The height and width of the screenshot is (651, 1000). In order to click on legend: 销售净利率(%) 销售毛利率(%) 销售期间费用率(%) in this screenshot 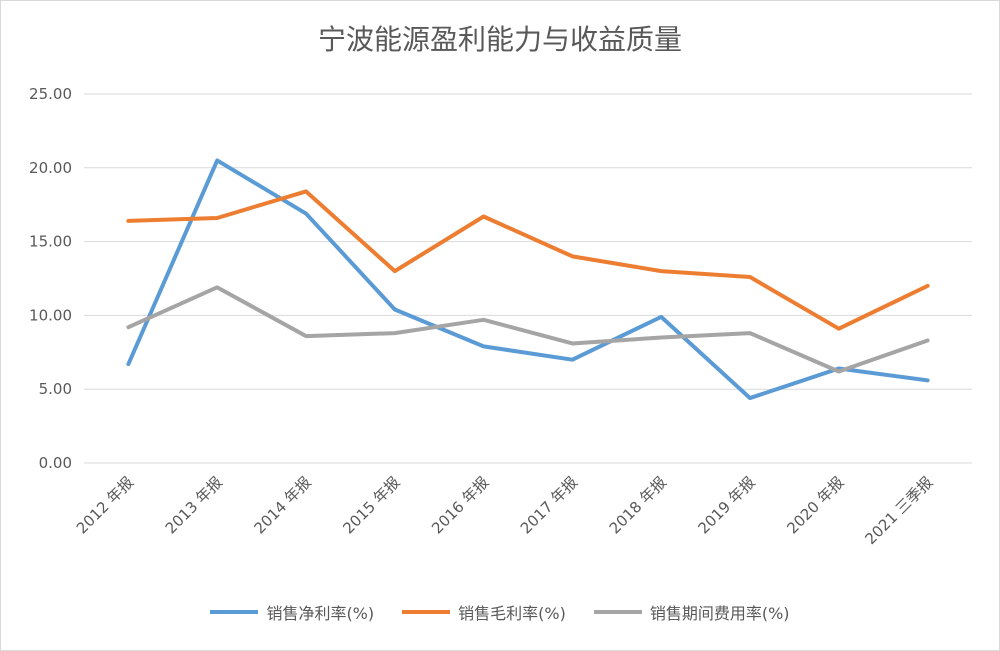, I will do `click(500, 612)`.